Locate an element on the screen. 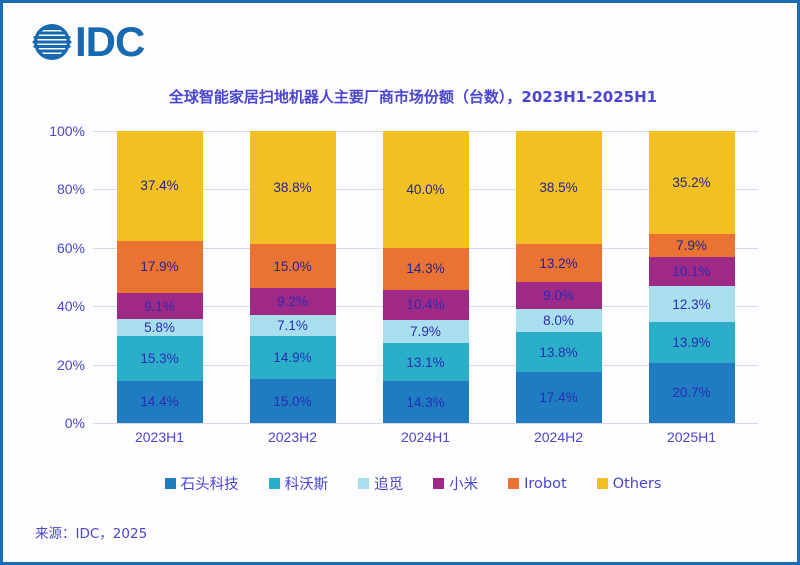 This screenshot has height=565, width=800. legend-label: 石头科技 is located at coordinates (209, 485).